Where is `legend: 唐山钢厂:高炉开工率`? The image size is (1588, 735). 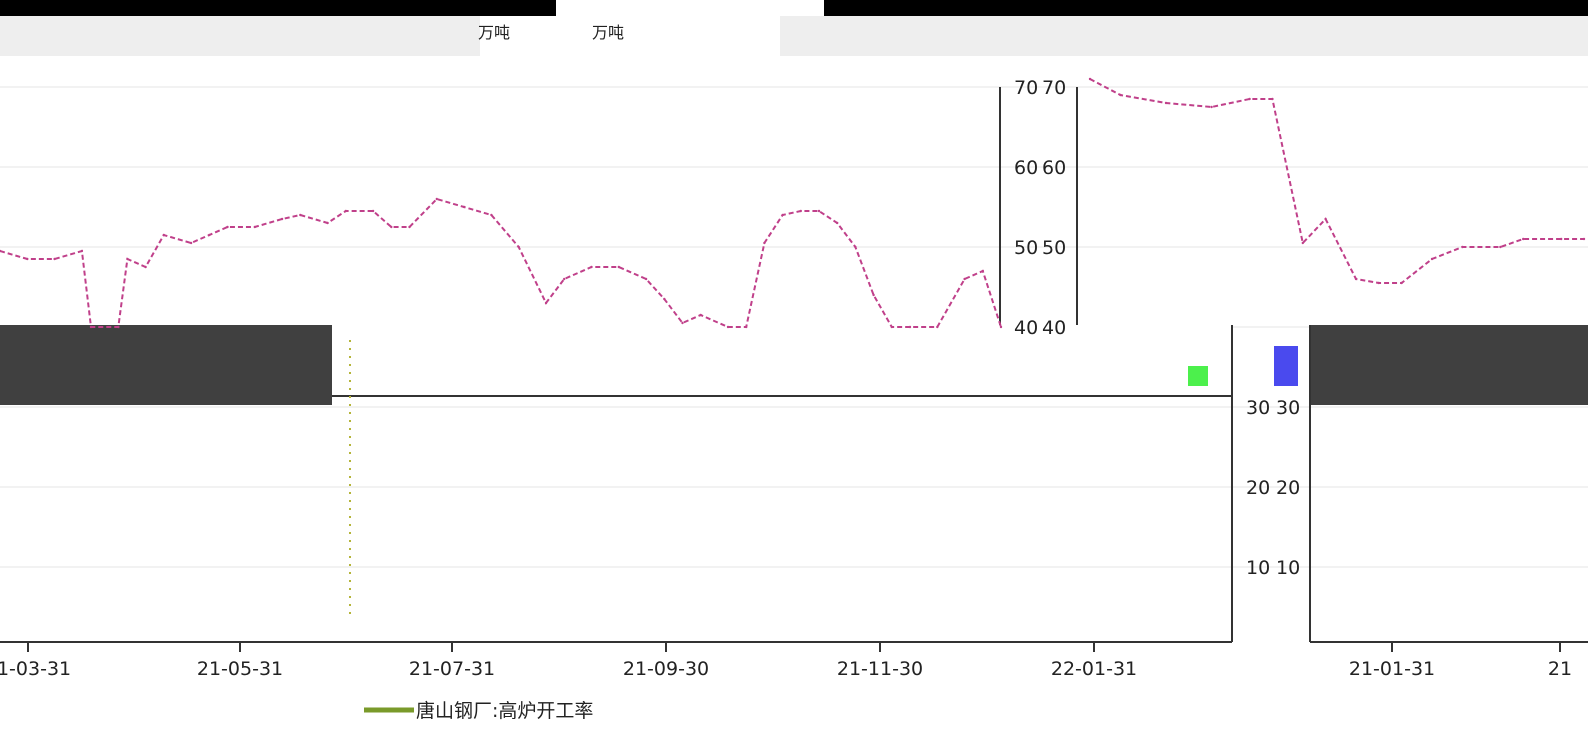
legend: 唐山钢厂:高炉开工率 is located at coordinates (478, 711).